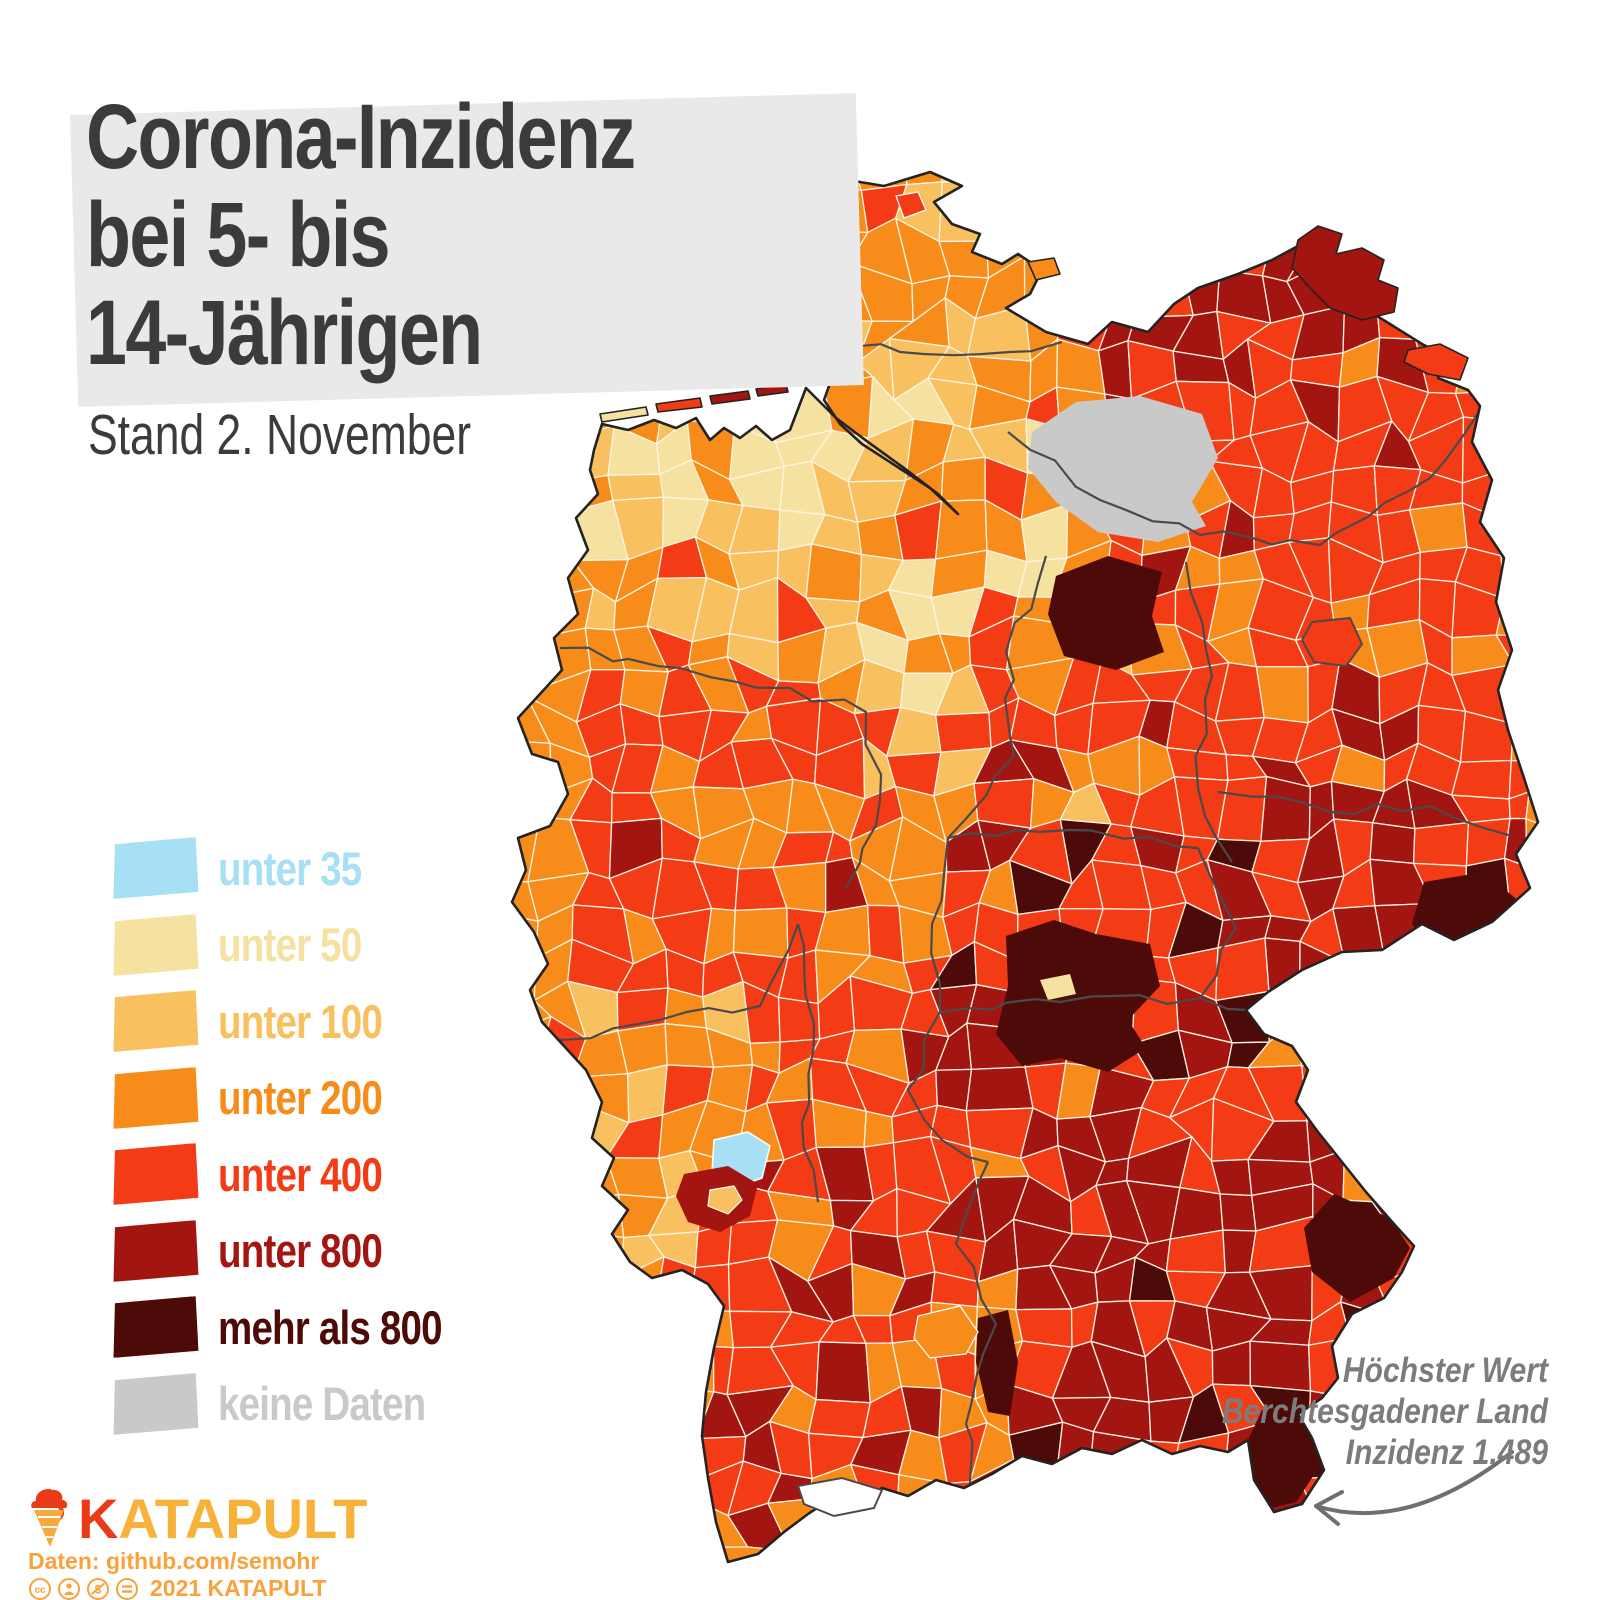 The image size is (1600, 1600). I want to click on annotation-line-2: Berchtesgadener Land, so click(1384, 1411).